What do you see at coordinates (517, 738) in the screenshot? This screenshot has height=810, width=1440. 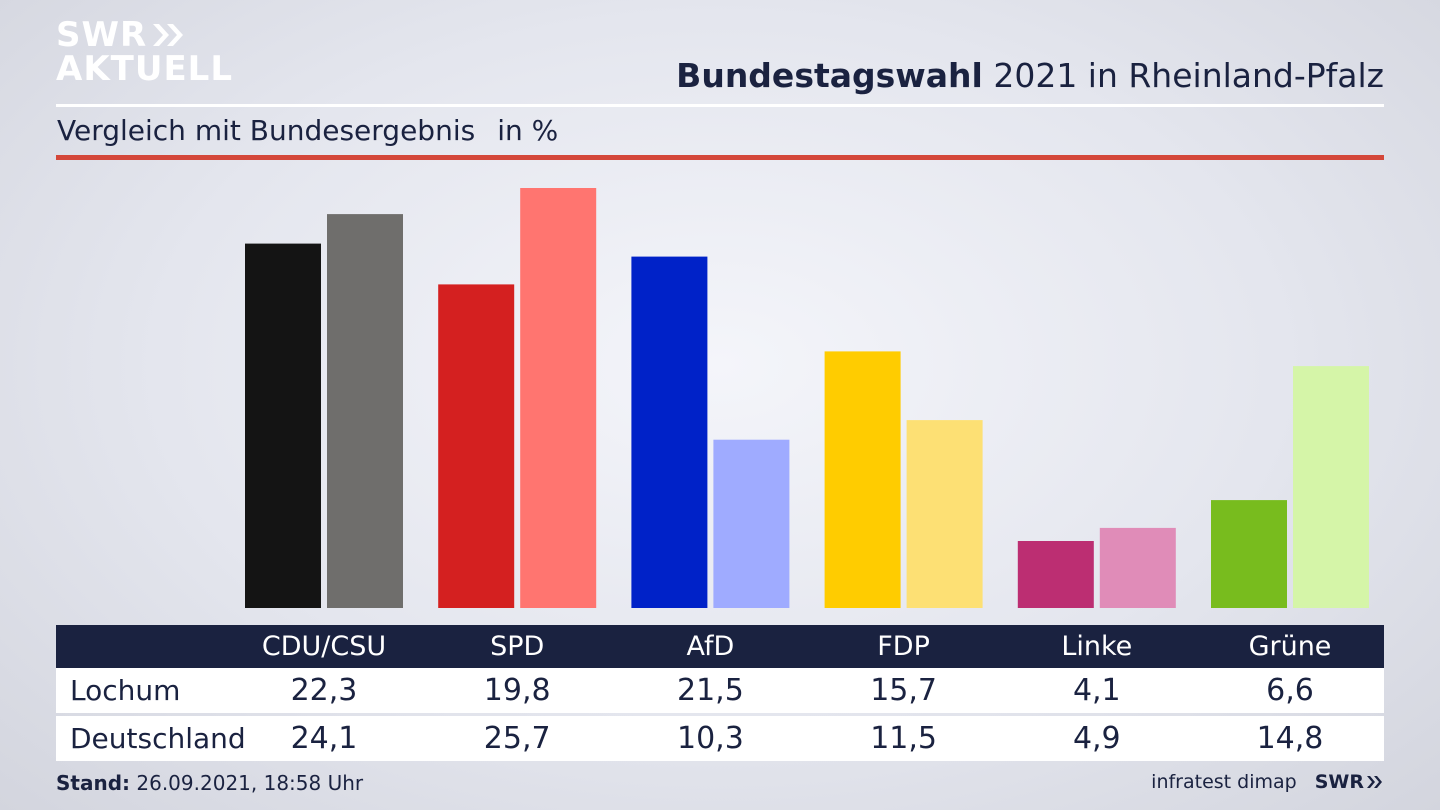 I see `data-label: 25,7` at bounding box center [517, 738].